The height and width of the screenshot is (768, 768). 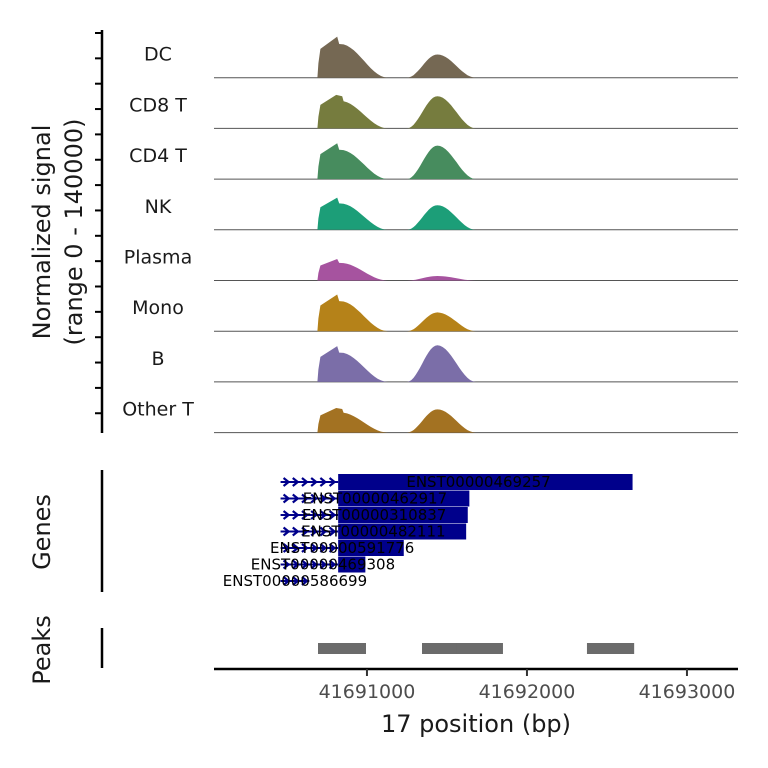 What do you see at coordinates (158, 258) in the screenshot?
I see `track-label: Plasma` at bounding box center [158, 258].